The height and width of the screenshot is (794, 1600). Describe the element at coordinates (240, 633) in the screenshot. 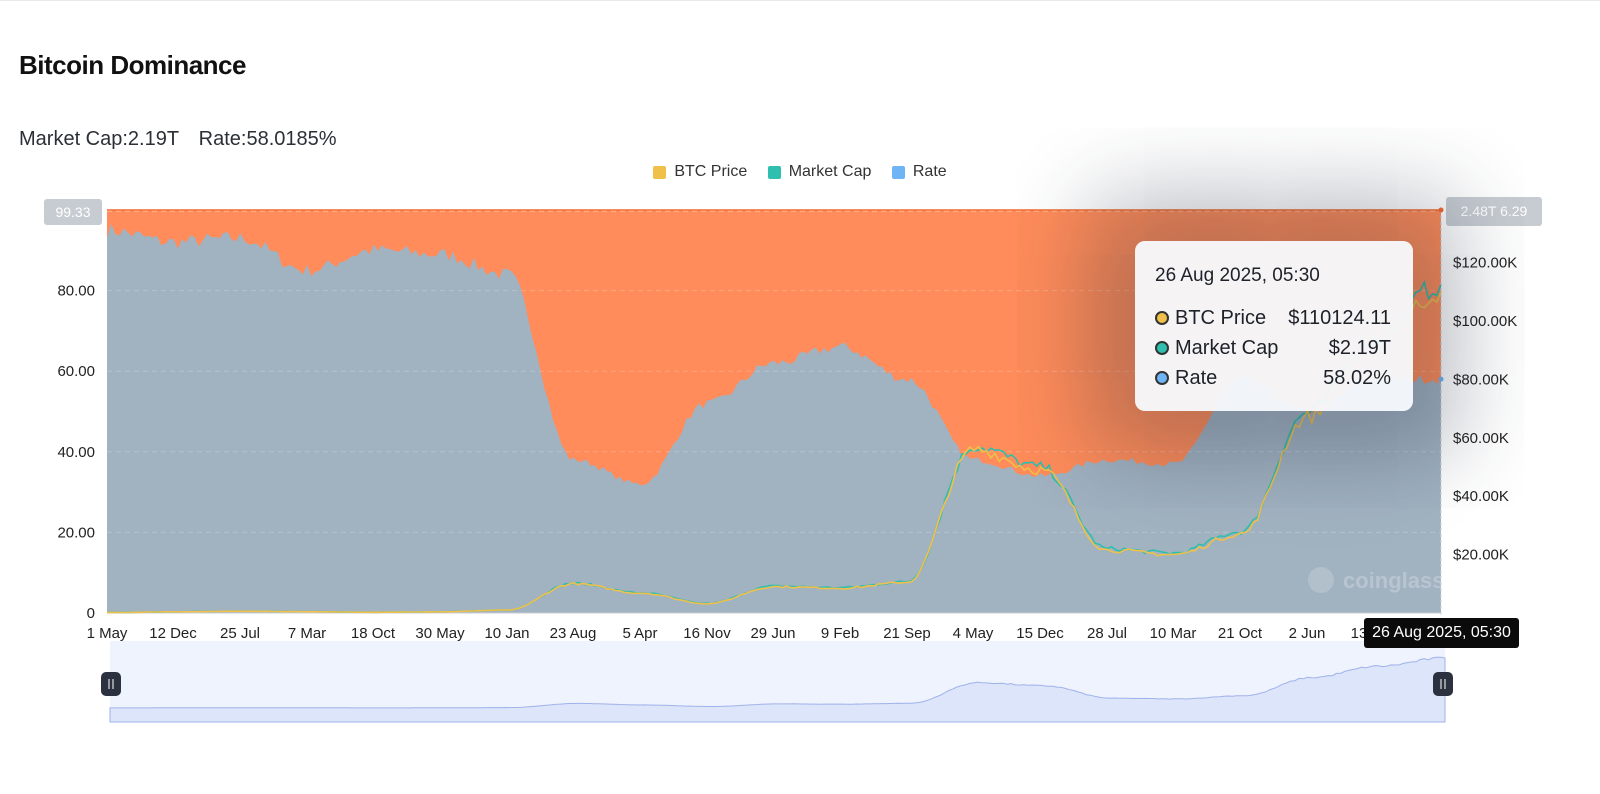

I see `x-tick-label: 25 Jul` at that location.